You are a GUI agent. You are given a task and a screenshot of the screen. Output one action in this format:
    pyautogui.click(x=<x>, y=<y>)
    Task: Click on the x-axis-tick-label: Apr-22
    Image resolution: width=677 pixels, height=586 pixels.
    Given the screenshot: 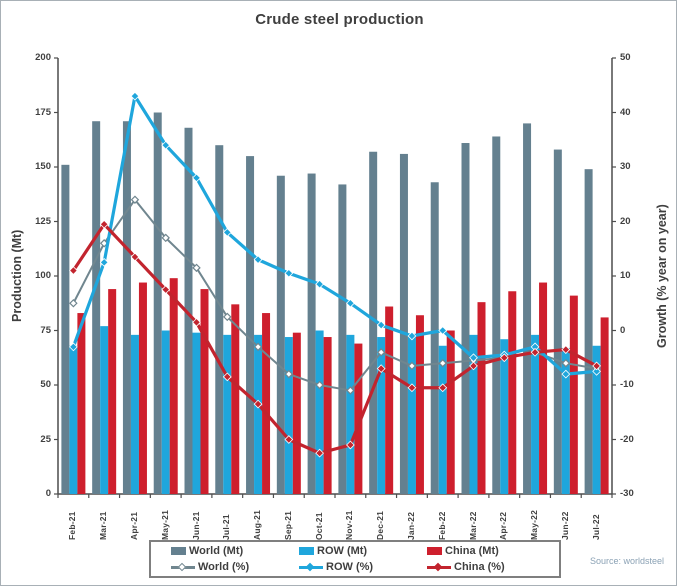 What is the action you would take?
    pyautogui.click(x=503, y=525)
    